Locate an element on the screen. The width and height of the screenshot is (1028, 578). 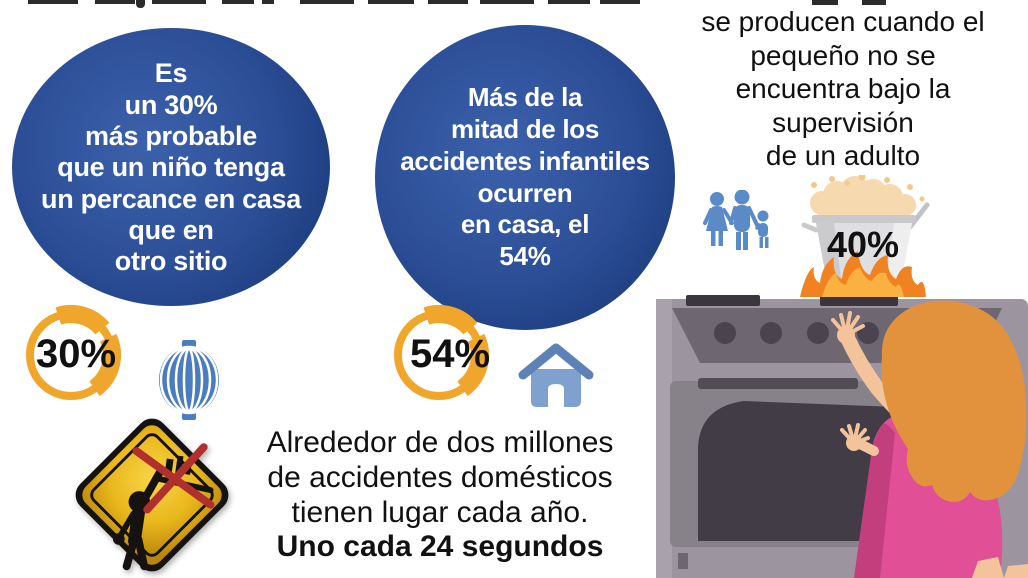
foam is located at coordinates (863, 196).